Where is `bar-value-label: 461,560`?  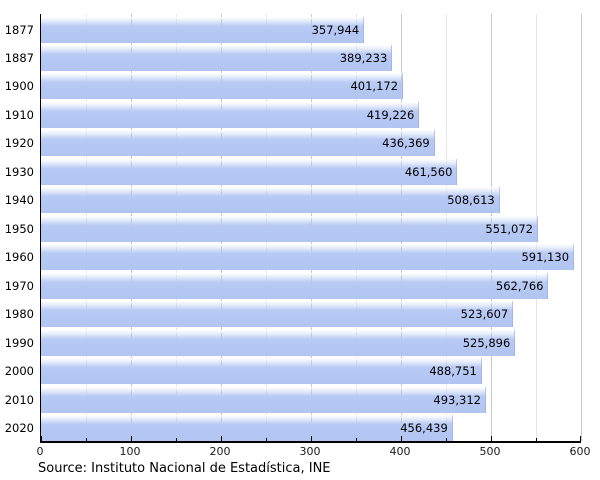
bar-value-label: 461,560 is located at coordinates (428, 171).